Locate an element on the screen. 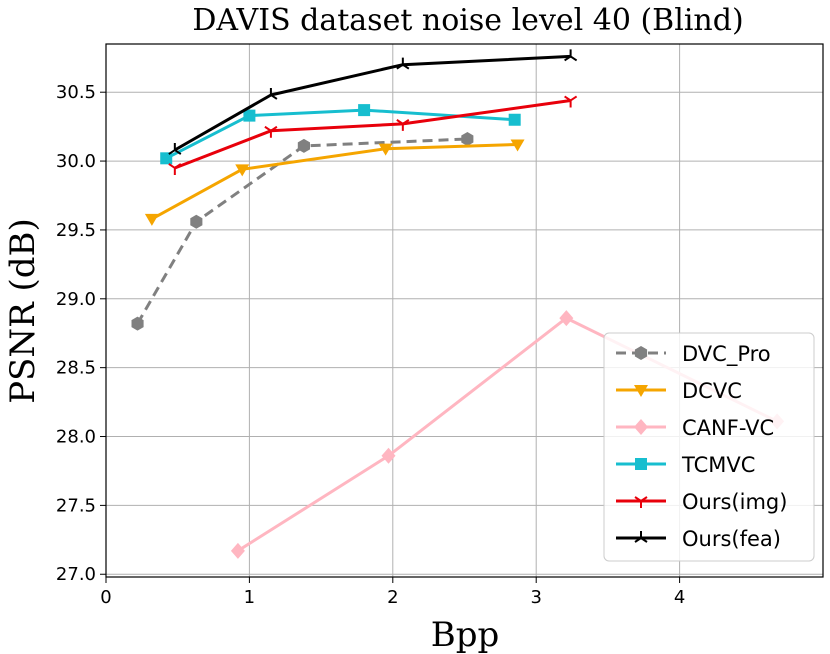  x-tick-label: 4 is located at coordinates (679, 597).